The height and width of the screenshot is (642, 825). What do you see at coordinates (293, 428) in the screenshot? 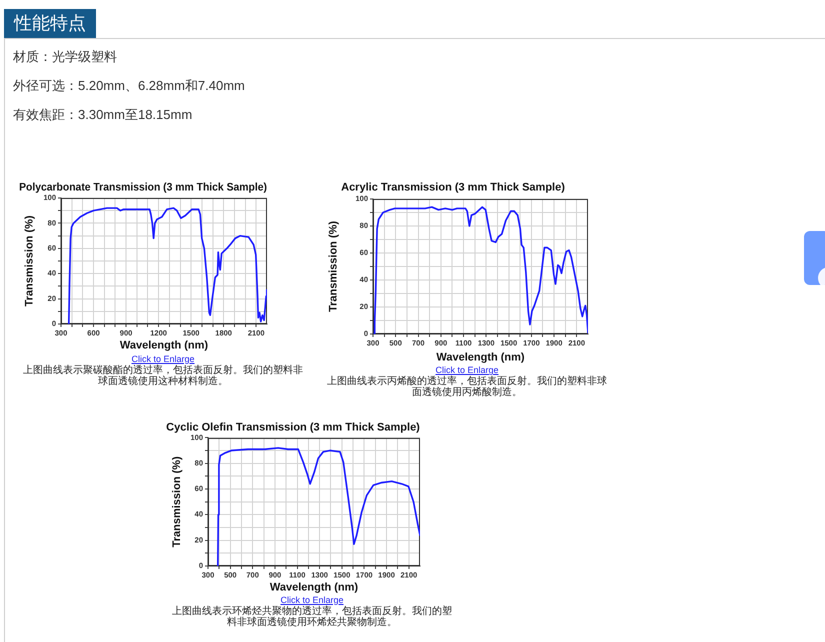
I see `chart-title: Cyclic Olefin Transmission (3 mm Thick Sample)` at bounding box center [293, 428].